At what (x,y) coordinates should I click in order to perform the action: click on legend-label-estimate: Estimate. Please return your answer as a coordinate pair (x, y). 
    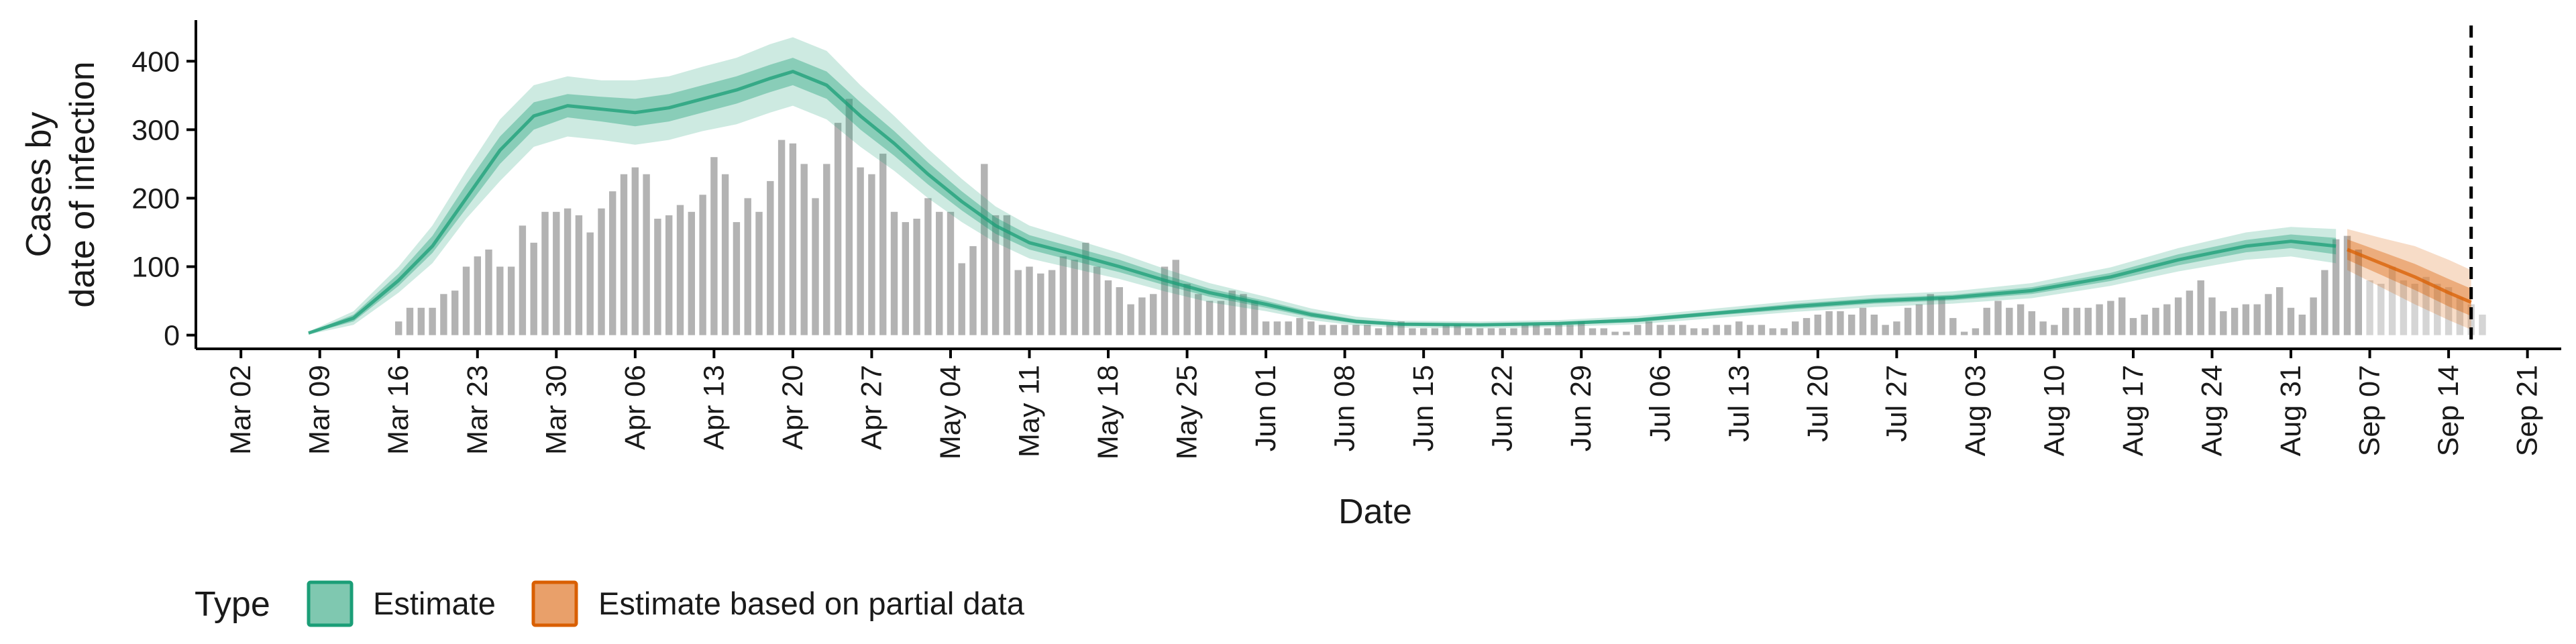
    Looking at the image, I should click on (434, 603).